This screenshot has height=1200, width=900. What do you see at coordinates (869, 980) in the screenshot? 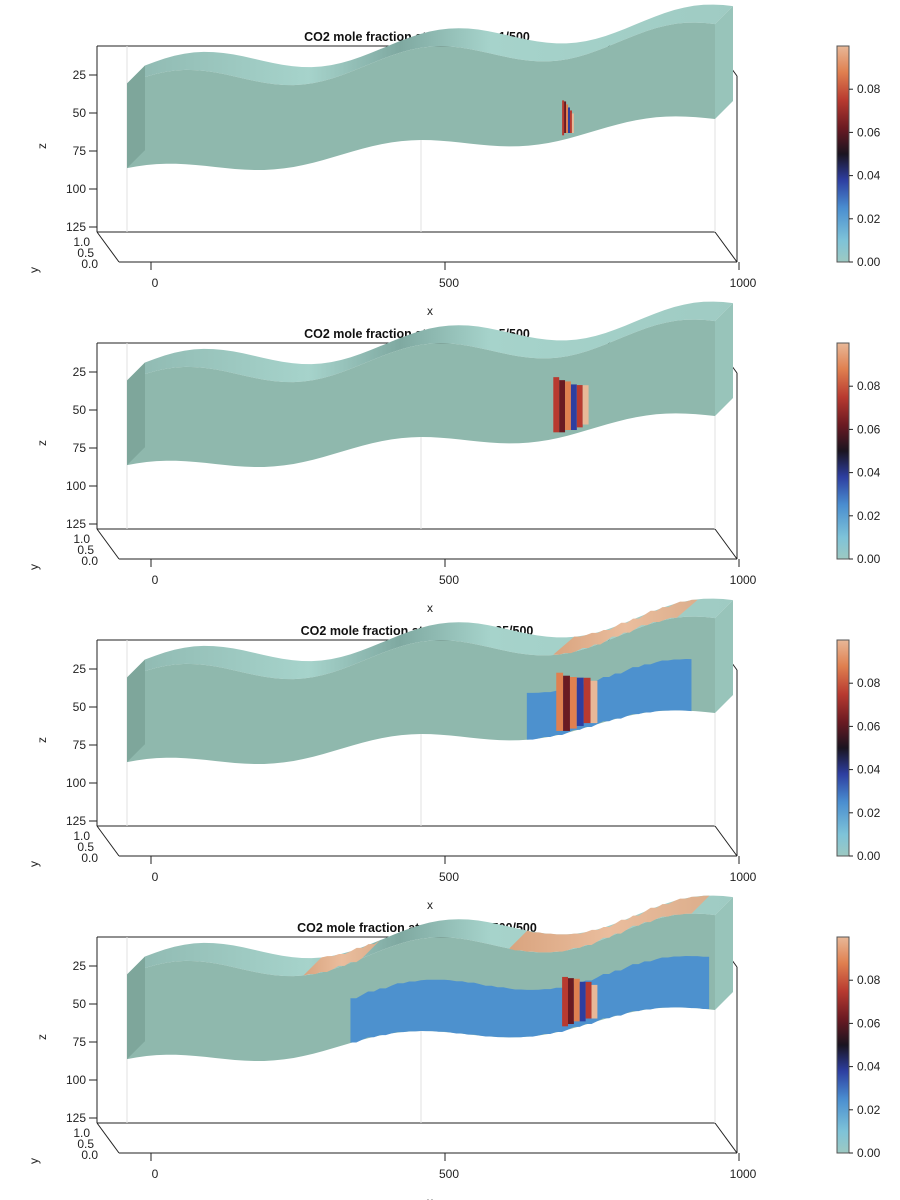
I see `colorbar-tick-label: 0.08` at bounding box center [869, 980].